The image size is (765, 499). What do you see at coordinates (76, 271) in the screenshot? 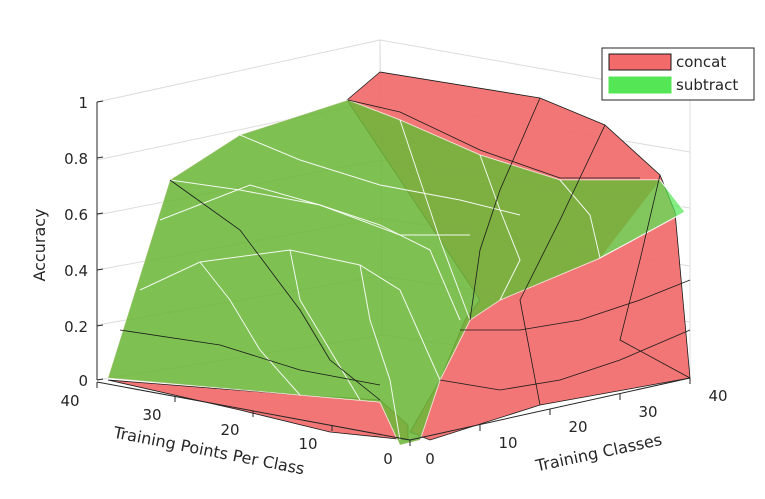
I see `z-tick-label-0.4: 0.4` at bounding box center [76, 271].